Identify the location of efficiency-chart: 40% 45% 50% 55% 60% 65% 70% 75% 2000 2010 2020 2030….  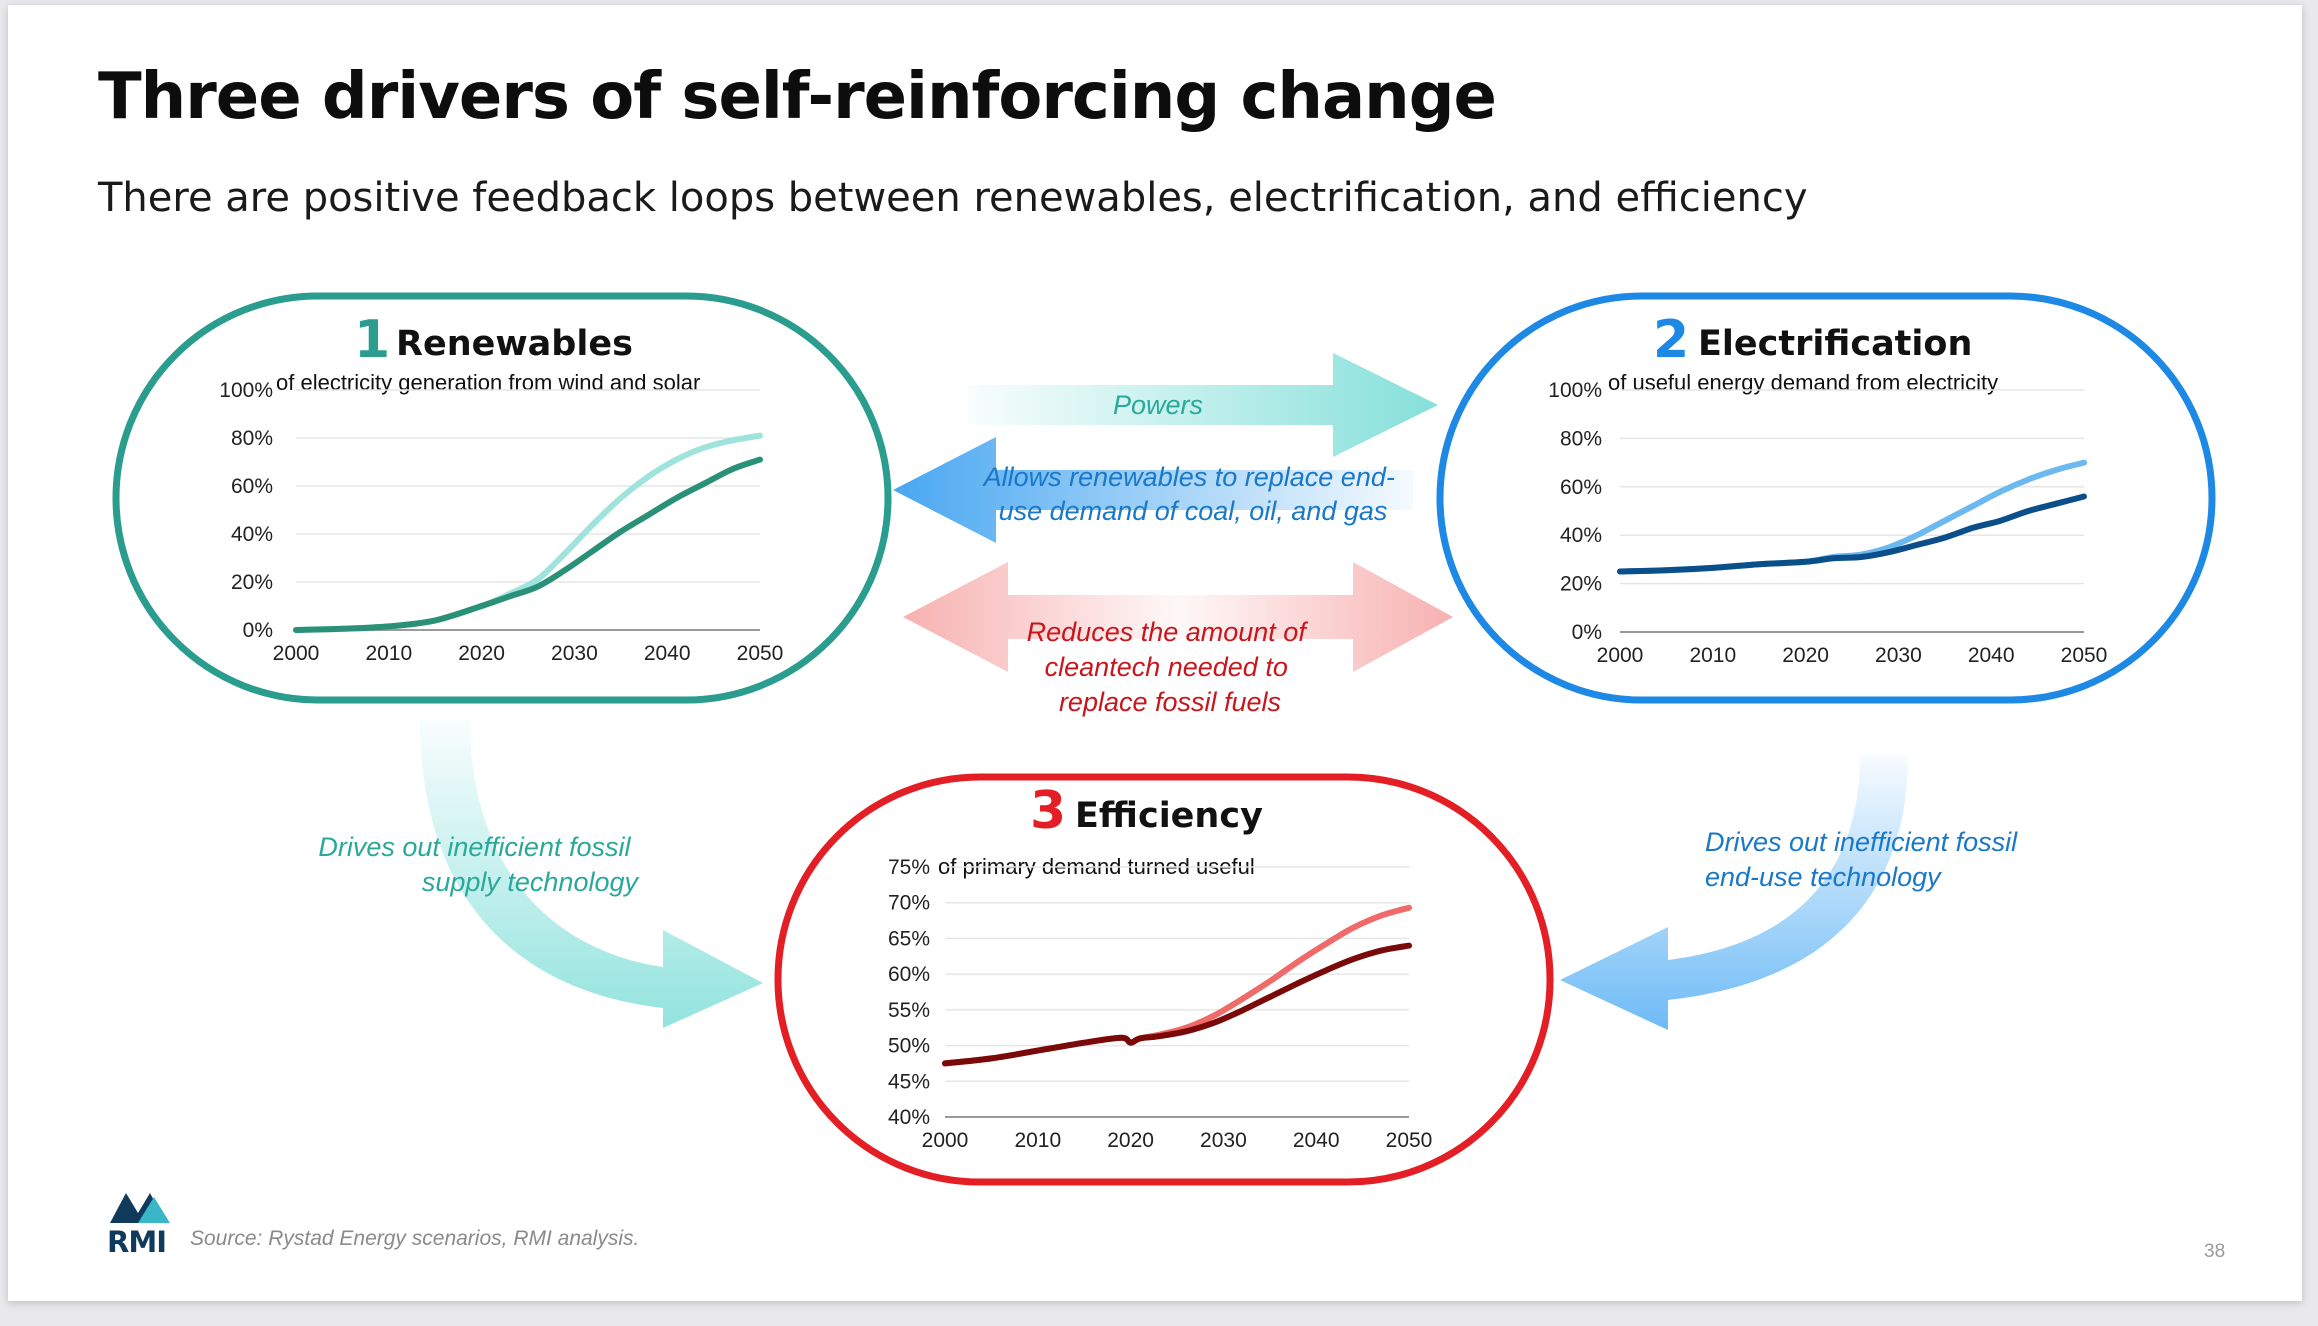
(1160, 1004).